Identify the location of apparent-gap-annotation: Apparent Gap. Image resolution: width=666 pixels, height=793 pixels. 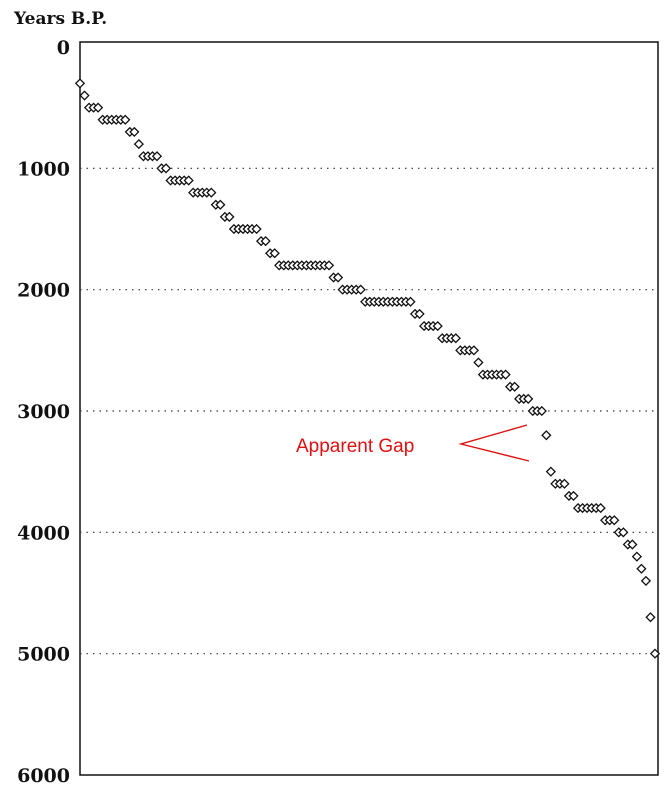
(413, 443).